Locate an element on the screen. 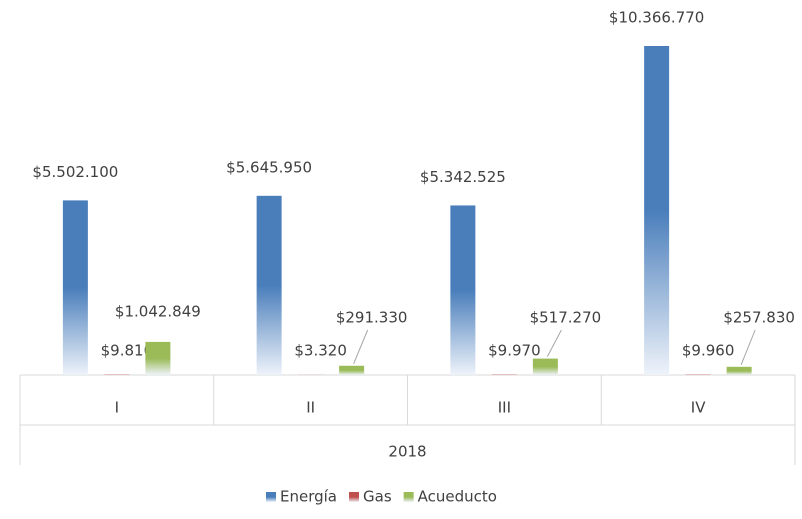 This screenshot has height=519, width=802. data-label: $10.366.770 is located at coordinates (656, 18).